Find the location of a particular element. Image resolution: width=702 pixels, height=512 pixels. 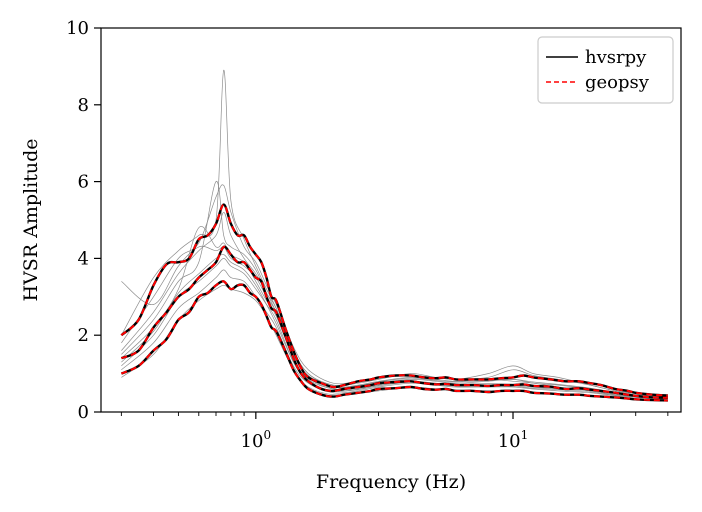

y-tick-label: 2 is located at coordinates (83, 335).